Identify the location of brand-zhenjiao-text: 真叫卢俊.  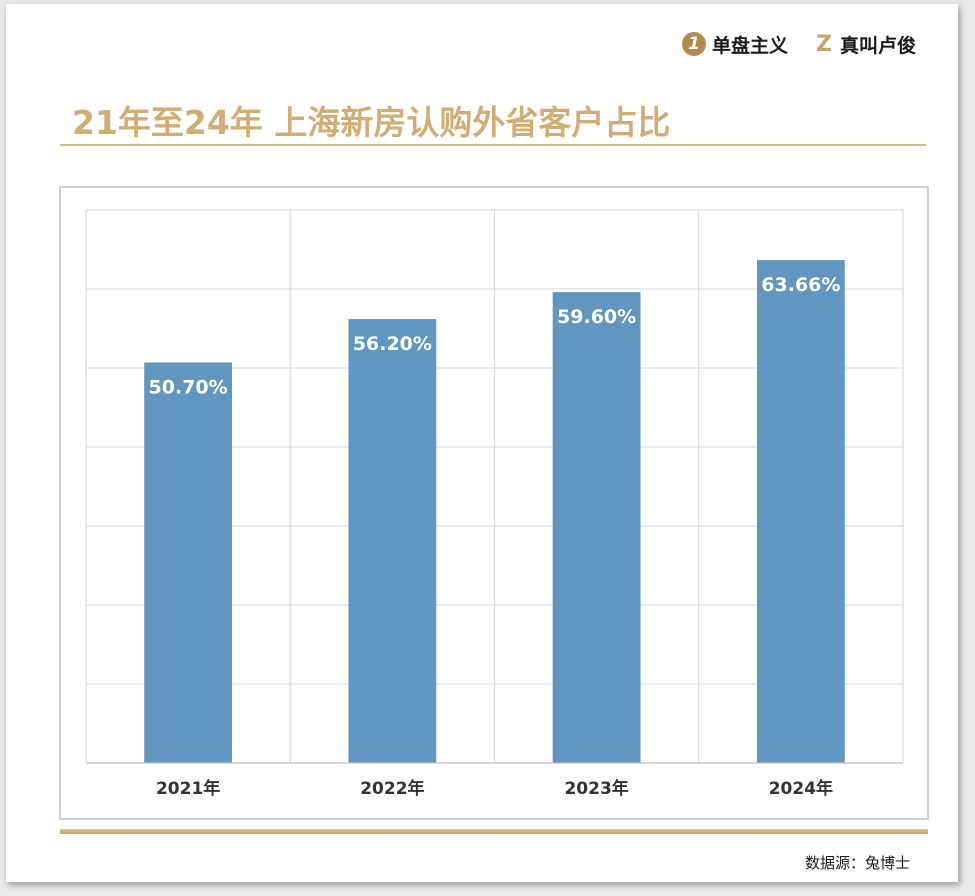
(878, 45).